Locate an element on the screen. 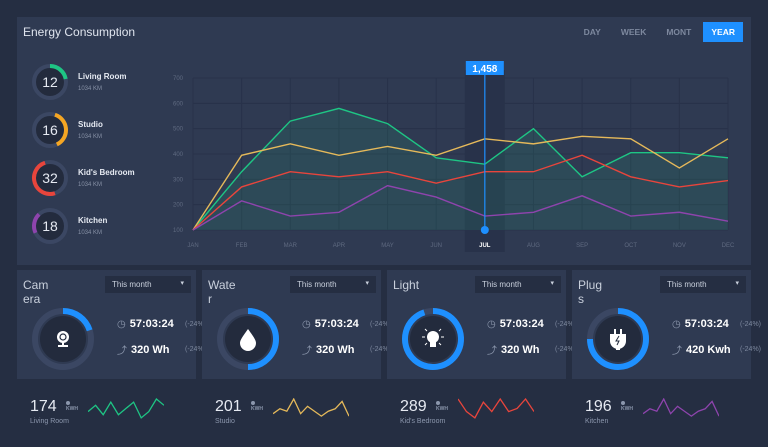 The height and width of the screenshot is (447, 768). room-summary: 174 KWH Living Room is located at coordinates (97, 411).